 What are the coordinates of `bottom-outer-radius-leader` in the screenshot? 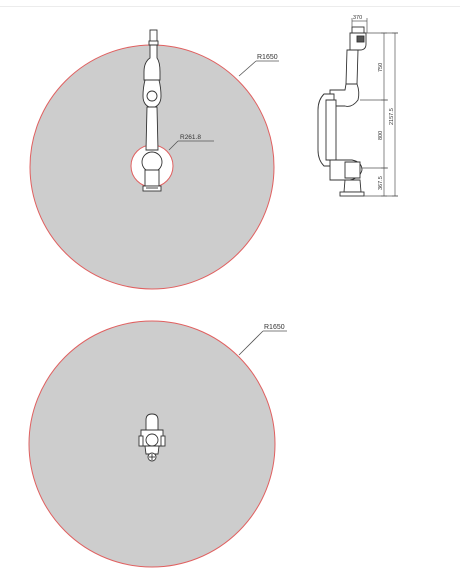 It's located at (262, 343).